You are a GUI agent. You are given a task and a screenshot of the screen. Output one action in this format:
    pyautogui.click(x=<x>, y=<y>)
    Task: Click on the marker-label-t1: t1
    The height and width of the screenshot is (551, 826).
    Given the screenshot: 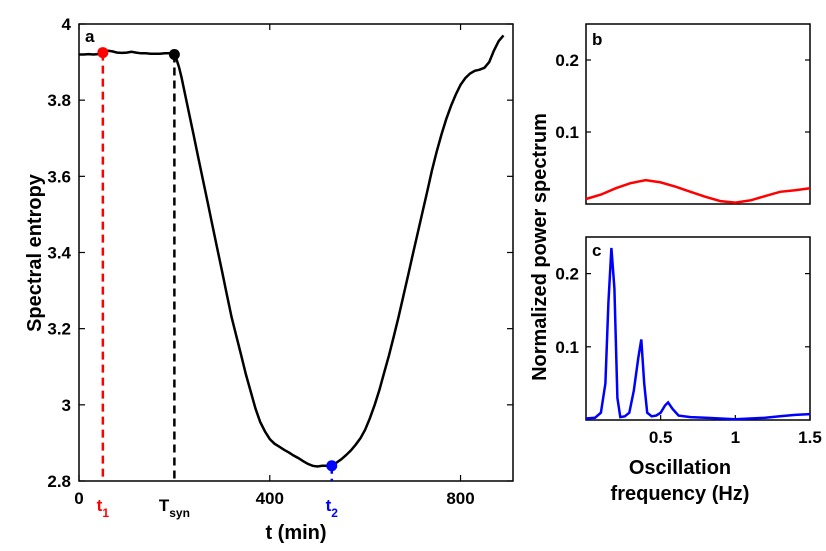 What is the action you would take?
    pyautogui.click(x=103, y=508)
    